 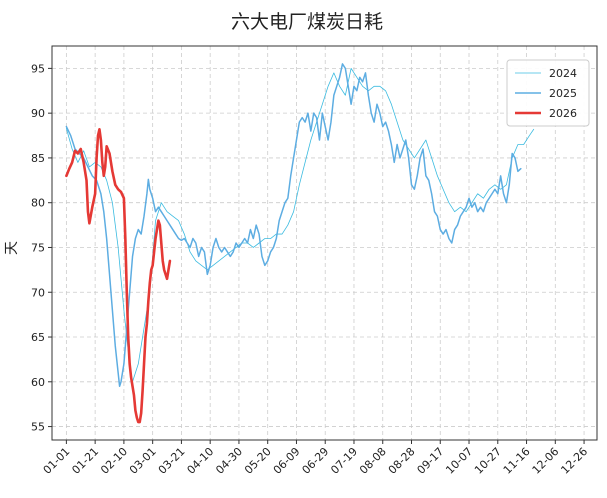 What do you see at coordinates (38, 427) in the screenshot?
I see `y-tick-label: 55` at bounding box center [38, 427].